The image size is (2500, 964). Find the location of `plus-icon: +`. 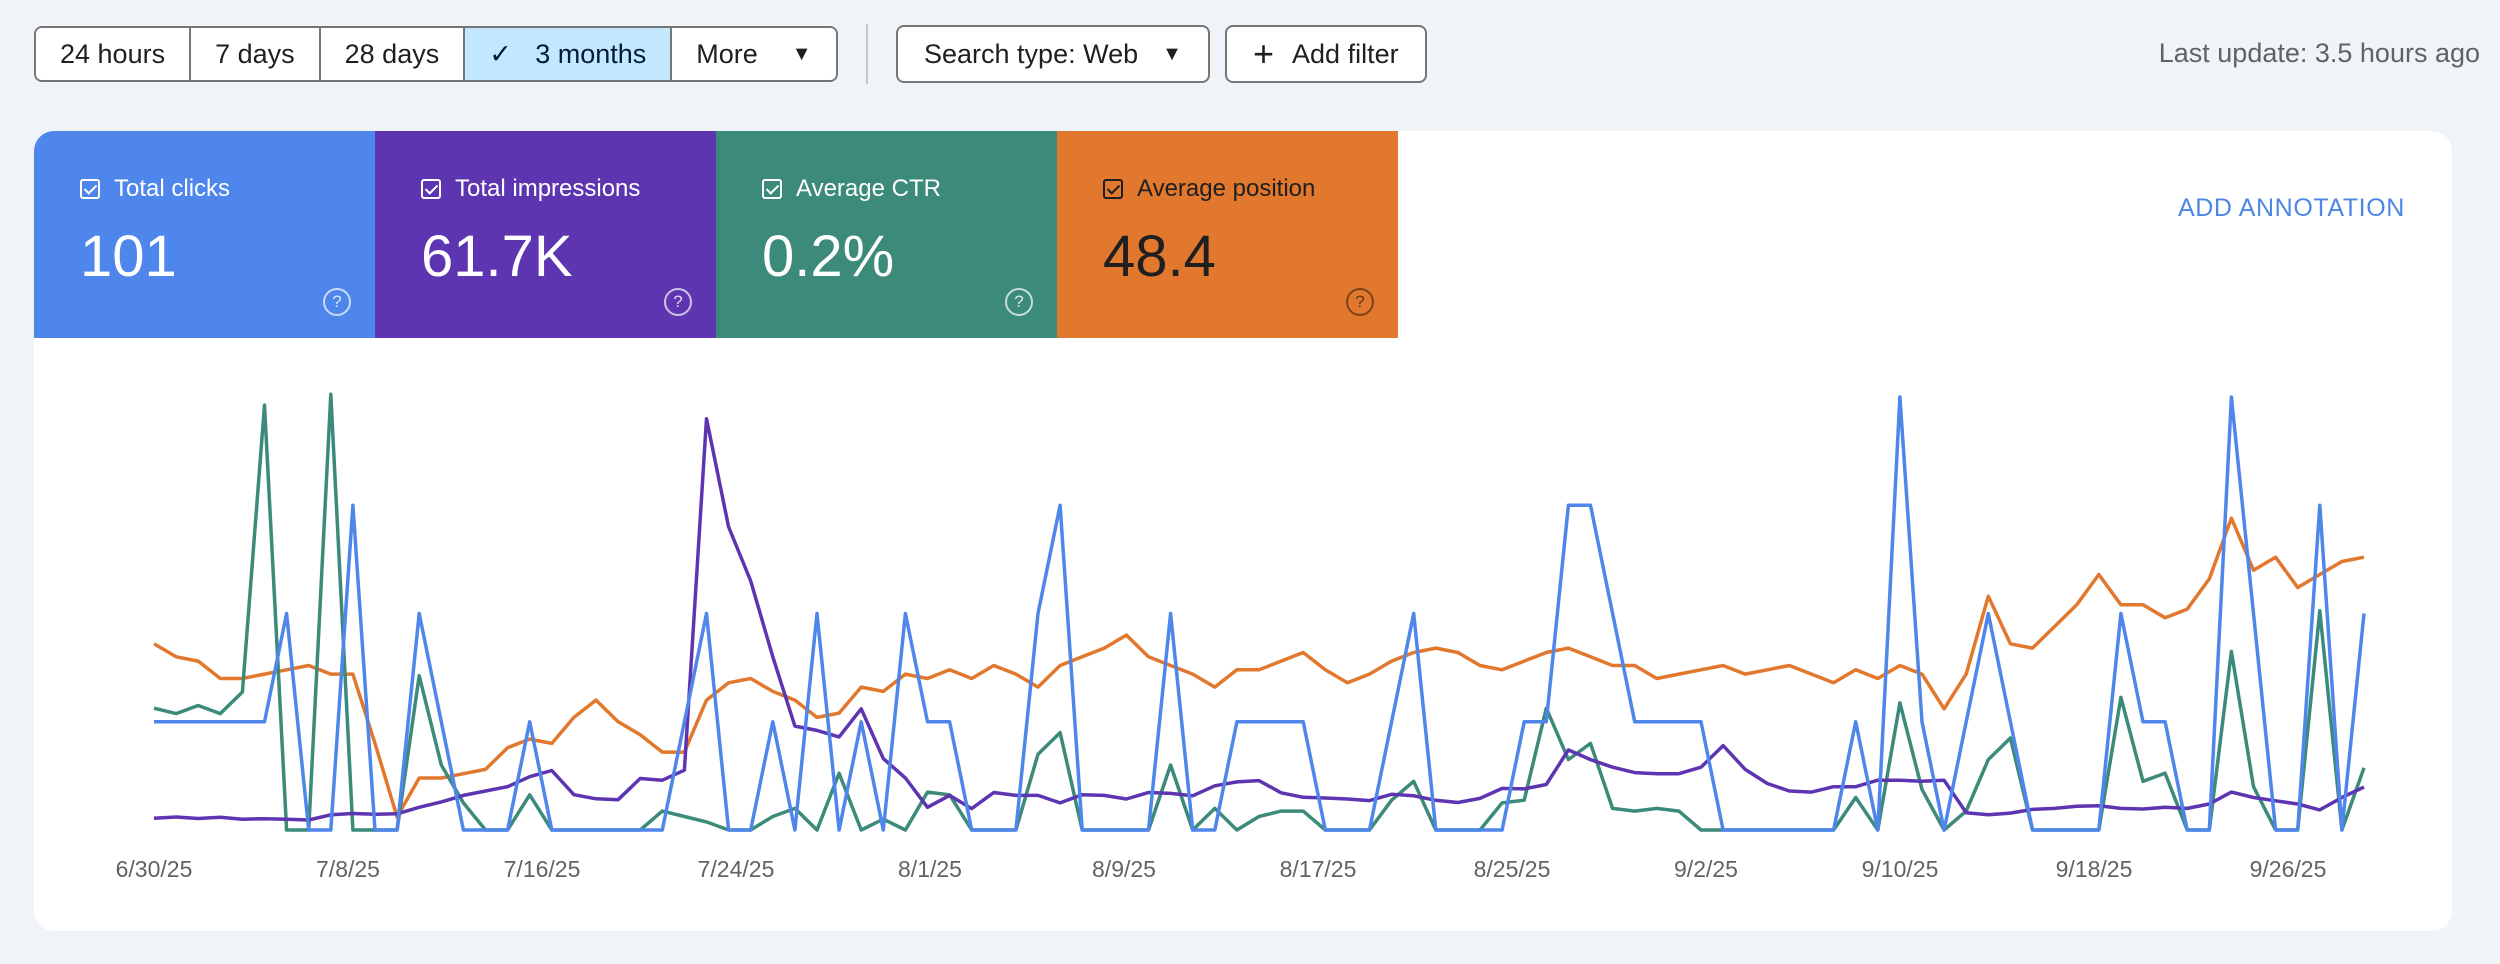

plus-icon: + is located at coordinates (1264, 53).